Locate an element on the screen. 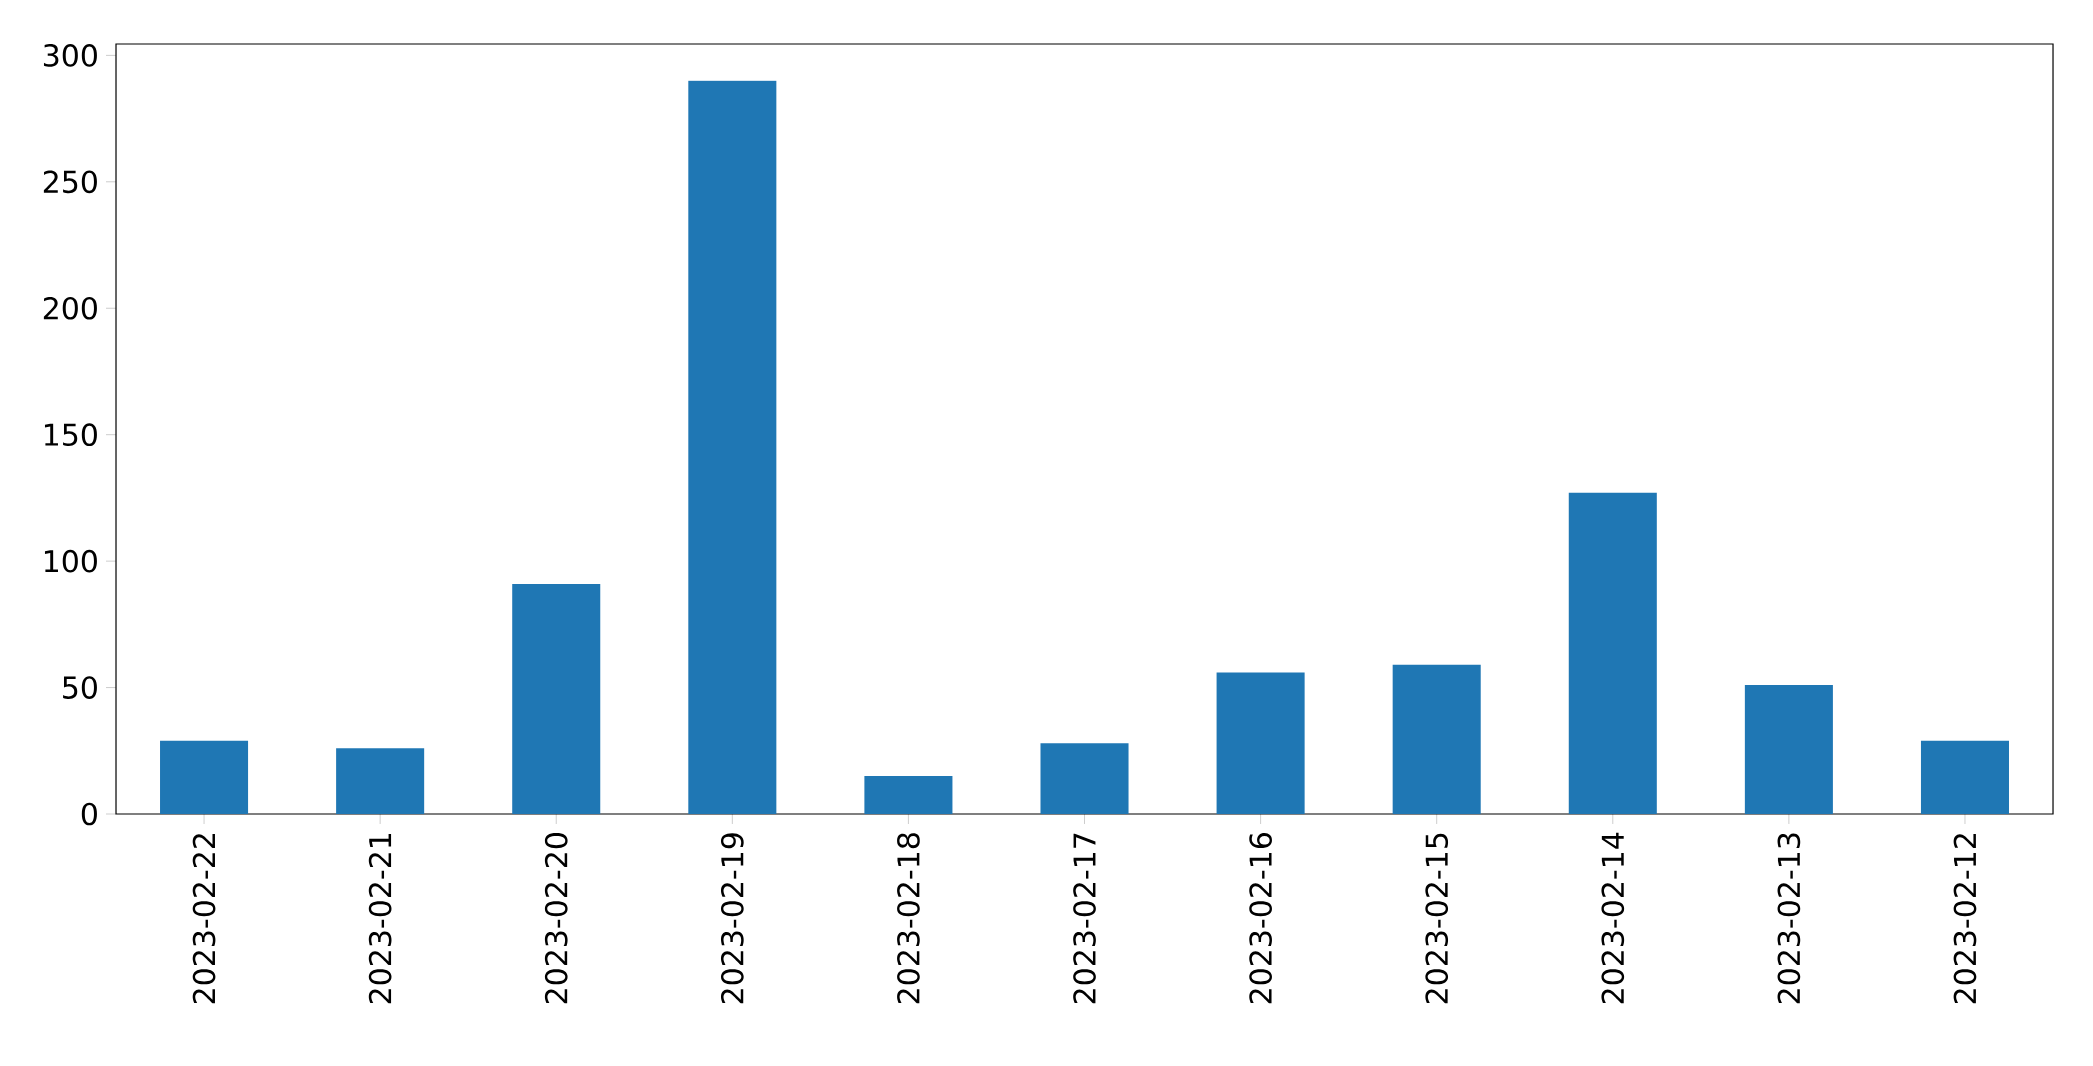  y-tick-label: 300 is located at coordinates (70, 55).